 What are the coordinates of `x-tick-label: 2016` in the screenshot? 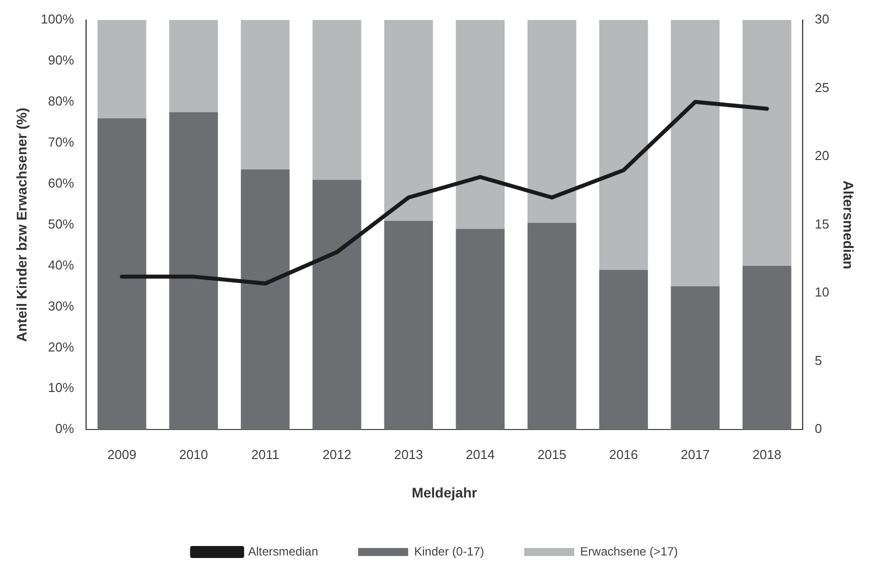 It's located at (623, 454).